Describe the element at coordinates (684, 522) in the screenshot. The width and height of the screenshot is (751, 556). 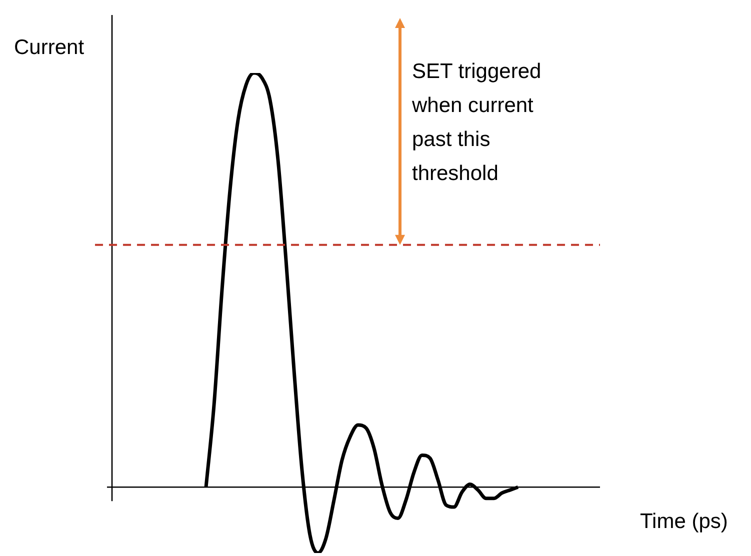
I see `x-axis-title: Time (ps)` at that location.